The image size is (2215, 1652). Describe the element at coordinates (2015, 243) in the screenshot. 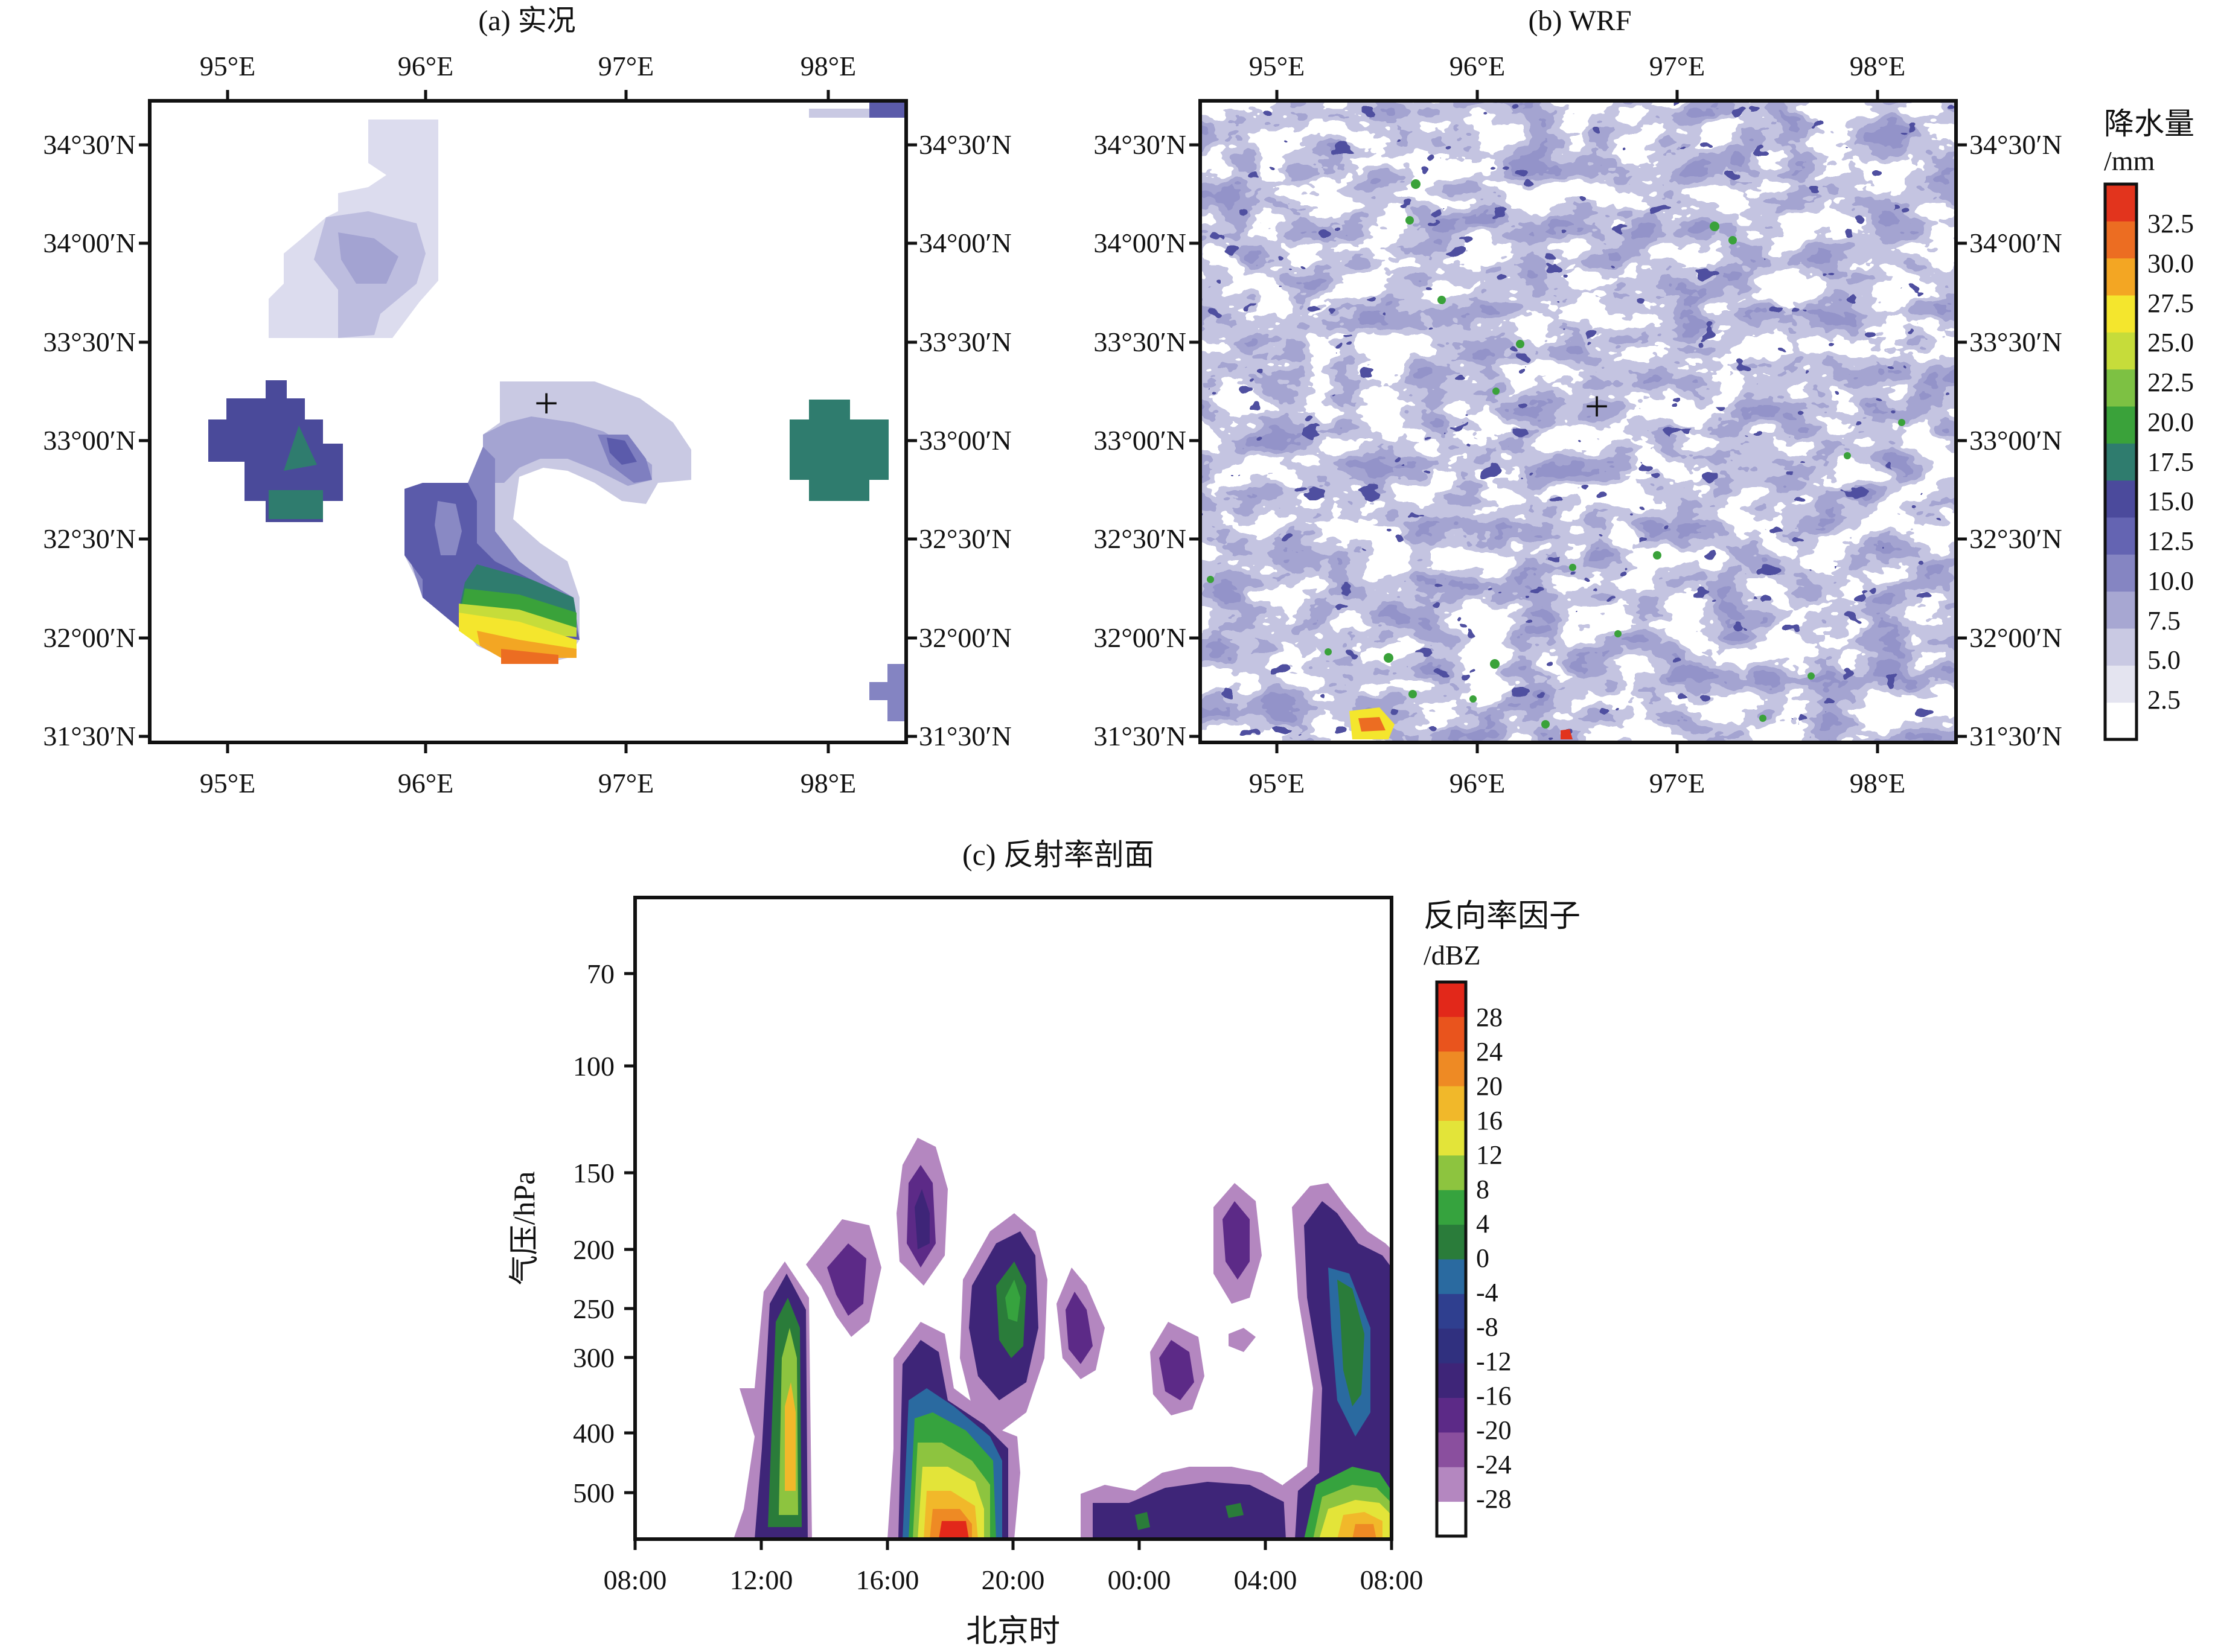

I see `panel-b-ytick-right: 34°00′N` at that location.